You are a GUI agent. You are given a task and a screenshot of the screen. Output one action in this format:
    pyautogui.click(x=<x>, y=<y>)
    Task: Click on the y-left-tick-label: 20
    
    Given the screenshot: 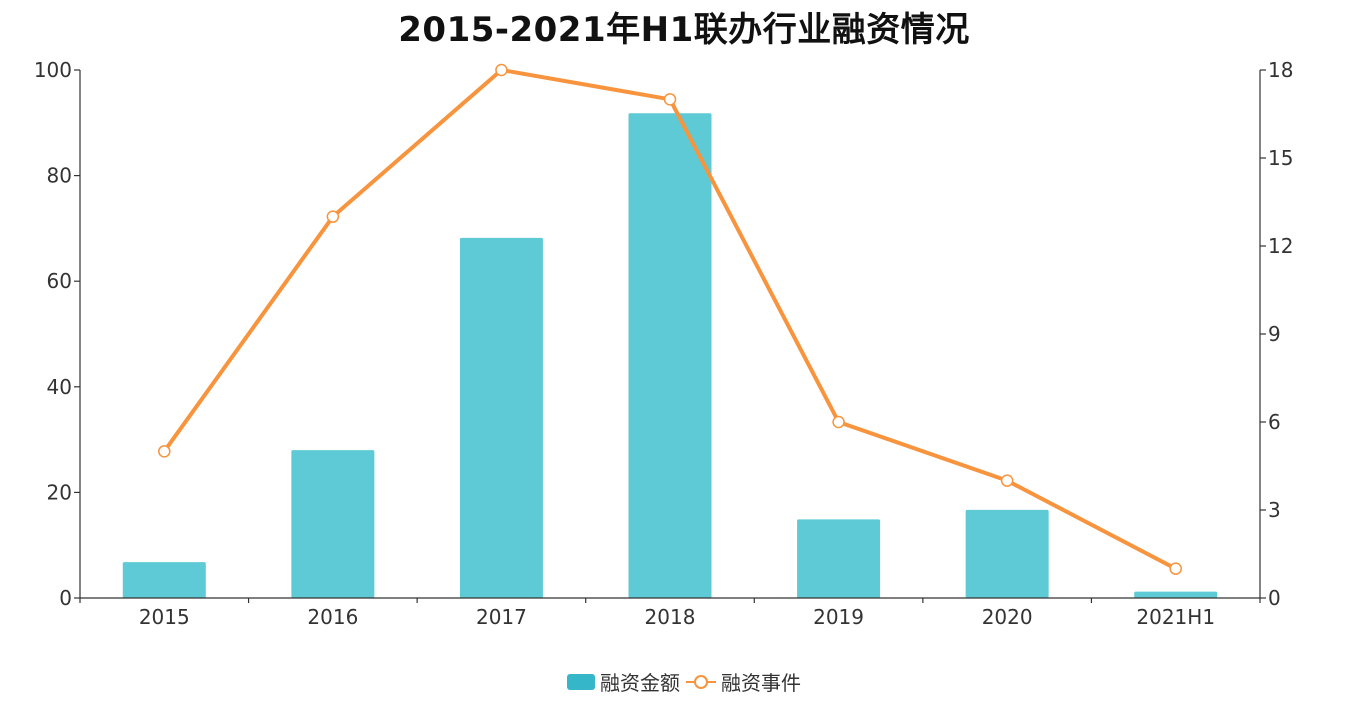 What is the action you would take?
    pyautogui.click(x=59, y=492)
    